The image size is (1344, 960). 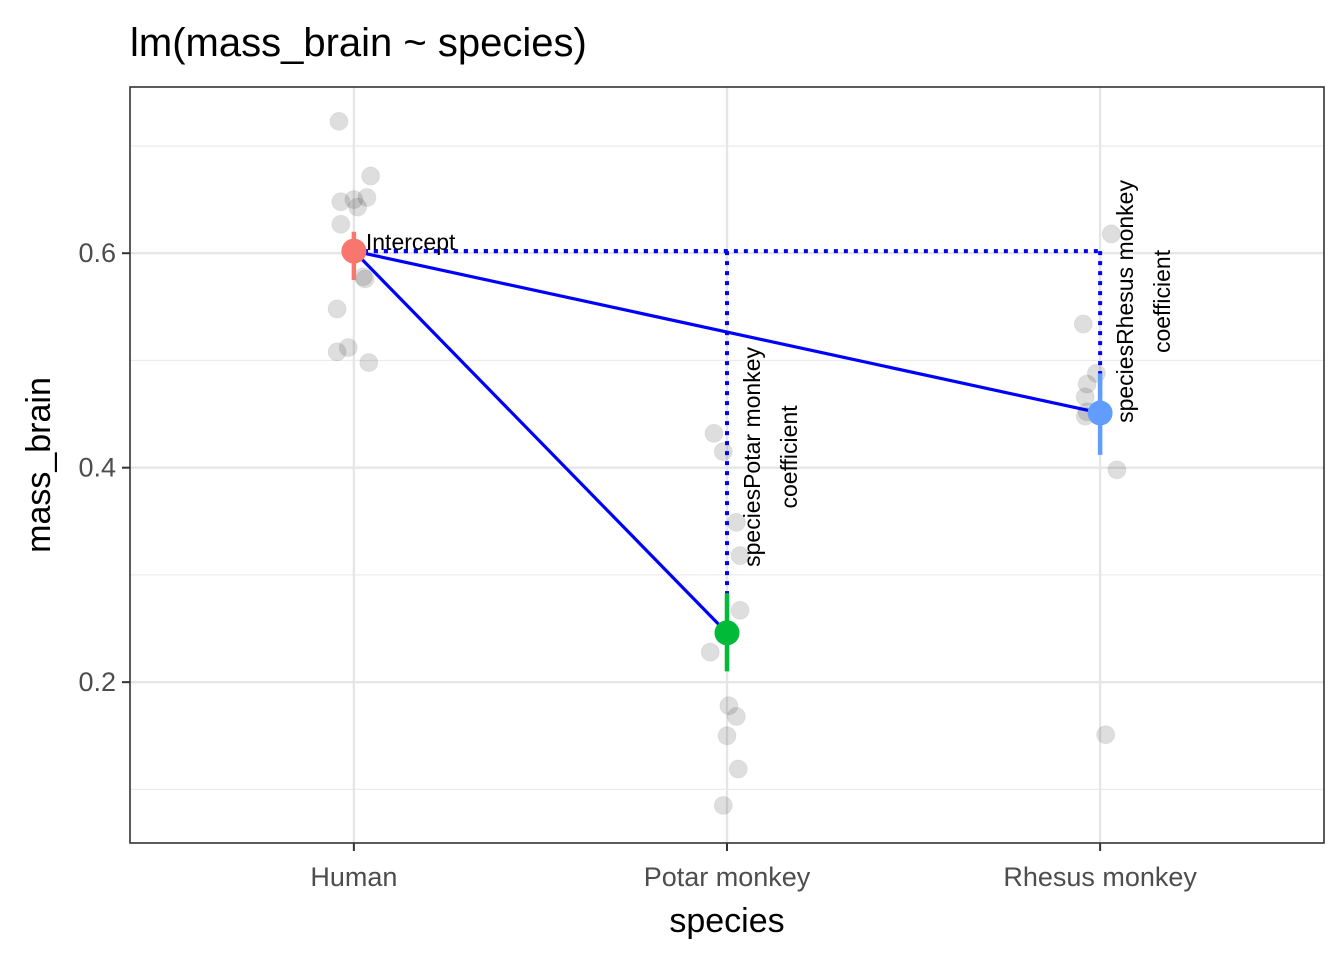 I want to click on y-tick-label: 0.2, so click(x=97, y=682).